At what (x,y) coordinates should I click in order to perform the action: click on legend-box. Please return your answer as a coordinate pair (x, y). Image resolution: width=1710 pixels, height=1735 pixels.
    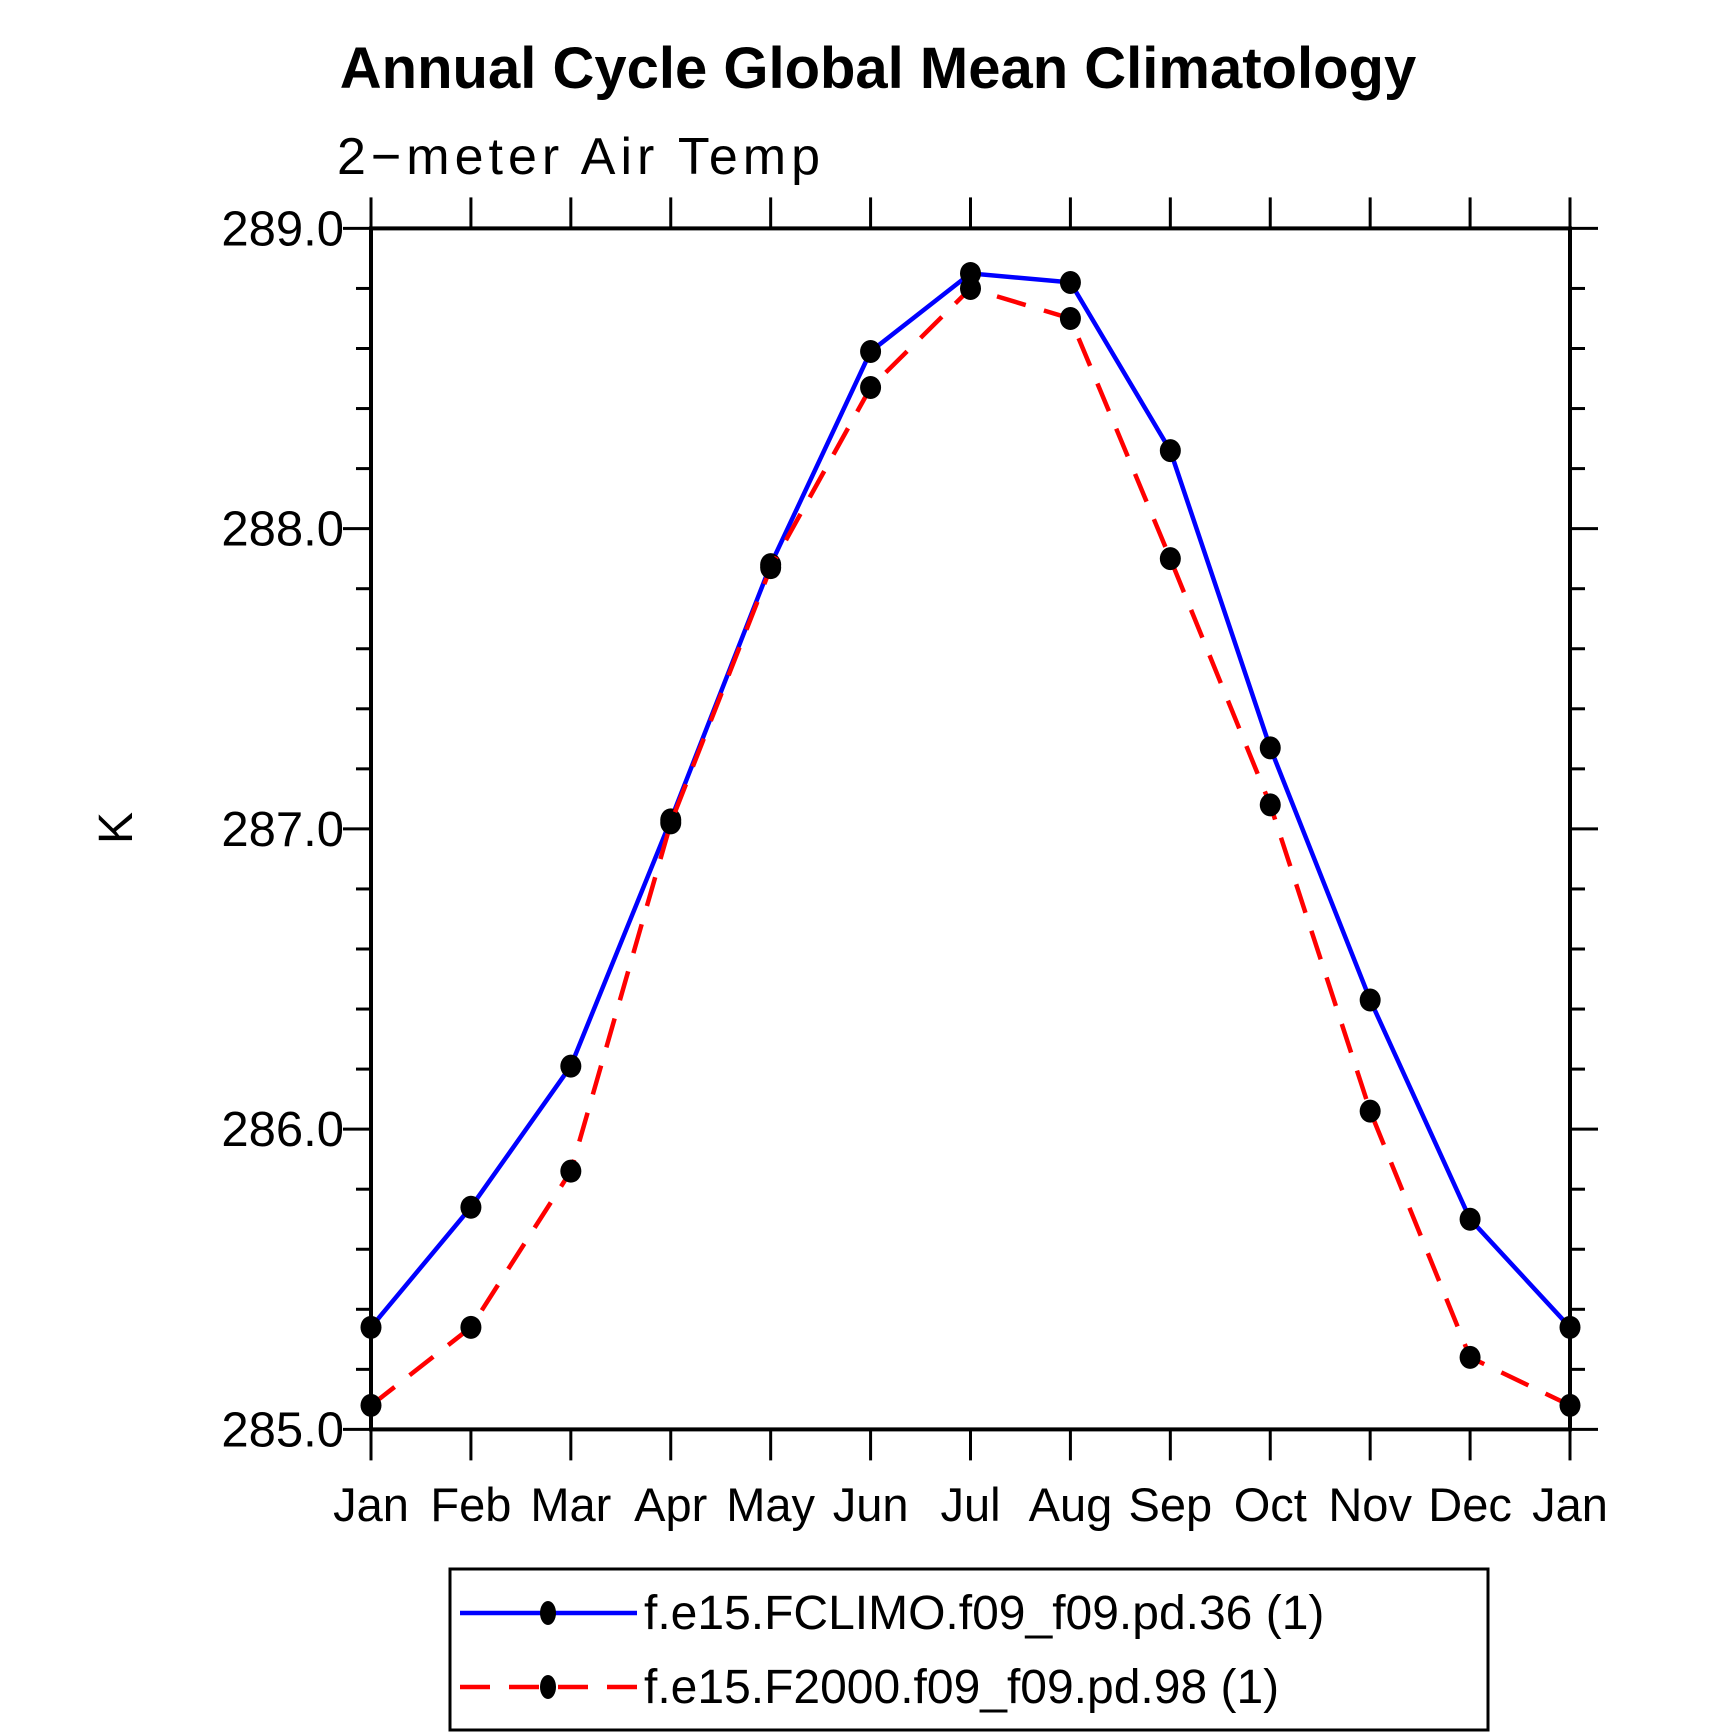
    Looking at the image, I should click on (969, 1649).